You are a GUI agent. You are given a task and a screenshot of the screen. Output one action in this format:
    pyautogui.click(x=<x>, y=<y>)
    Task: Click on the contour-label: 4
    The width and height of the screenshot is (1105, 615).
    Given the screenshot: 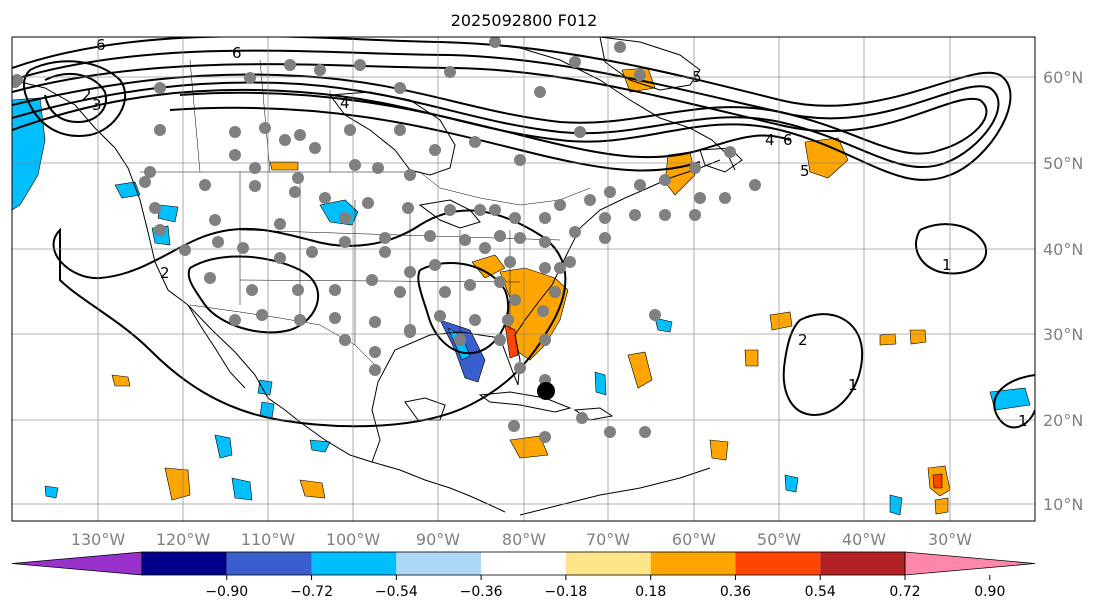 What is the action you would take?
    pyautogui.click(x=770, y=140)
    